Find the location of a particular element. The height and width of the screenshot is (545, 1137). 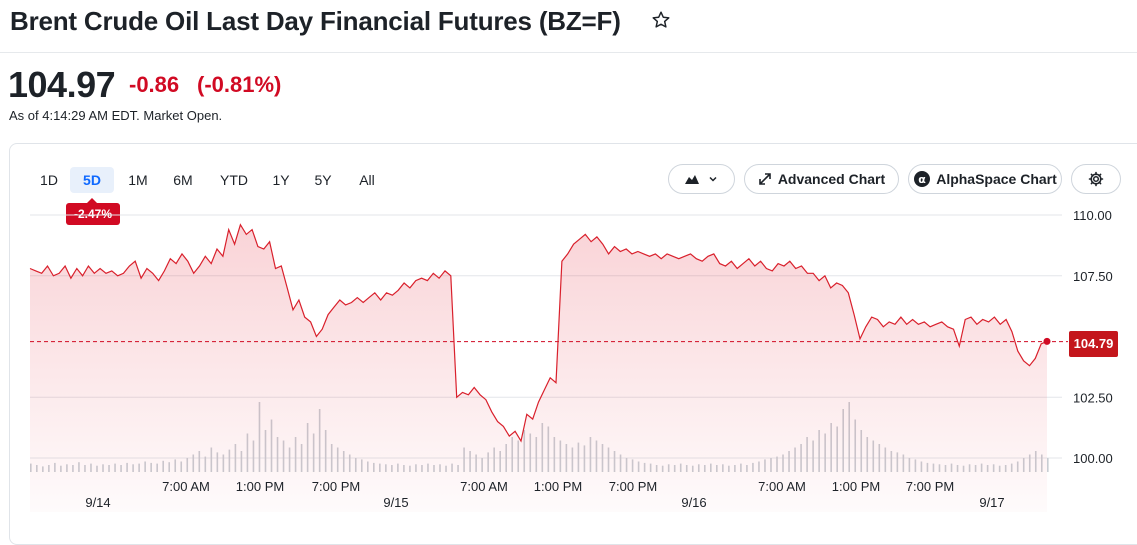

alpha-icon: α is located at coordinates (922, 179).